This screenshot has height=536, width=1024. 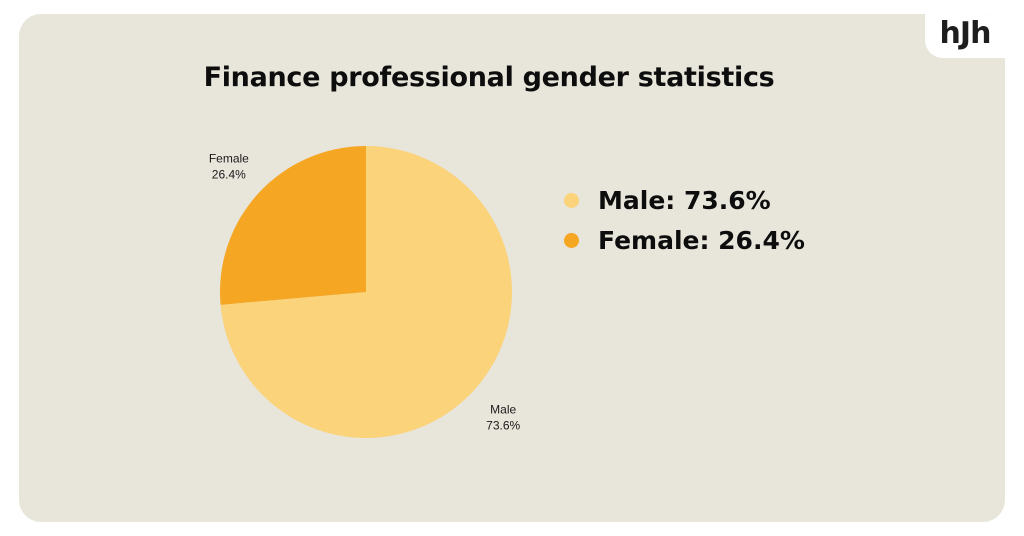 I want to click on legend-label: Male: 73.6%, so click(x=684, y=200).